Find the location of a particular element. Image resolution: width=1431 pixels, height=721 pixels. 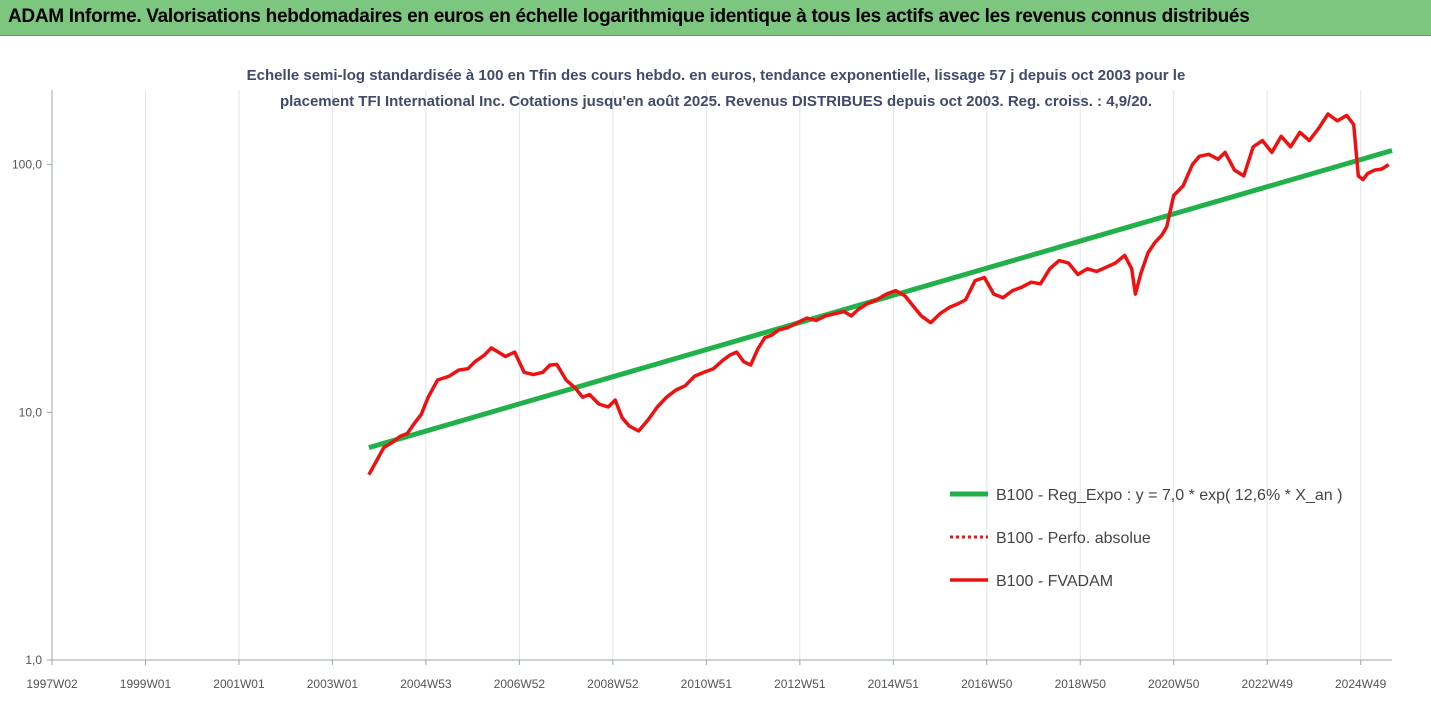

x-tick-label: 2014W51 is located at coordinates (894, 684).